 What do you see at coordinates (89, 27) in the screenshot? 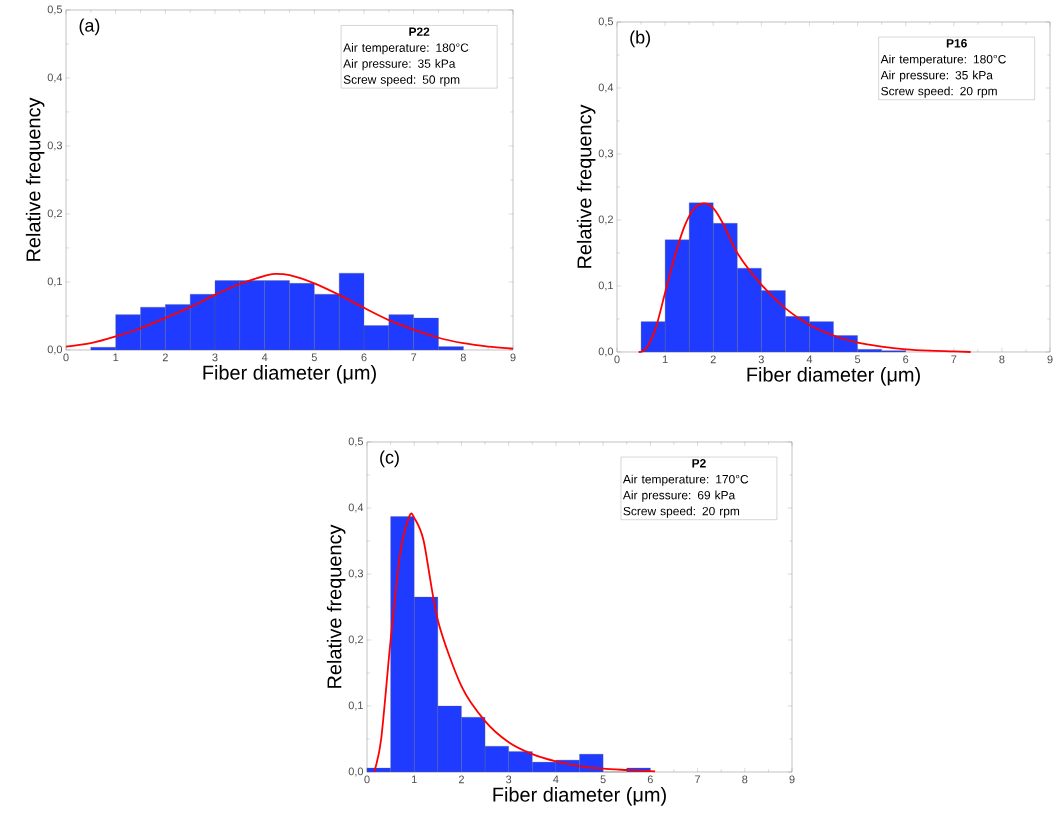
I see `annotation: (a)` at bounding box center [89, 27].